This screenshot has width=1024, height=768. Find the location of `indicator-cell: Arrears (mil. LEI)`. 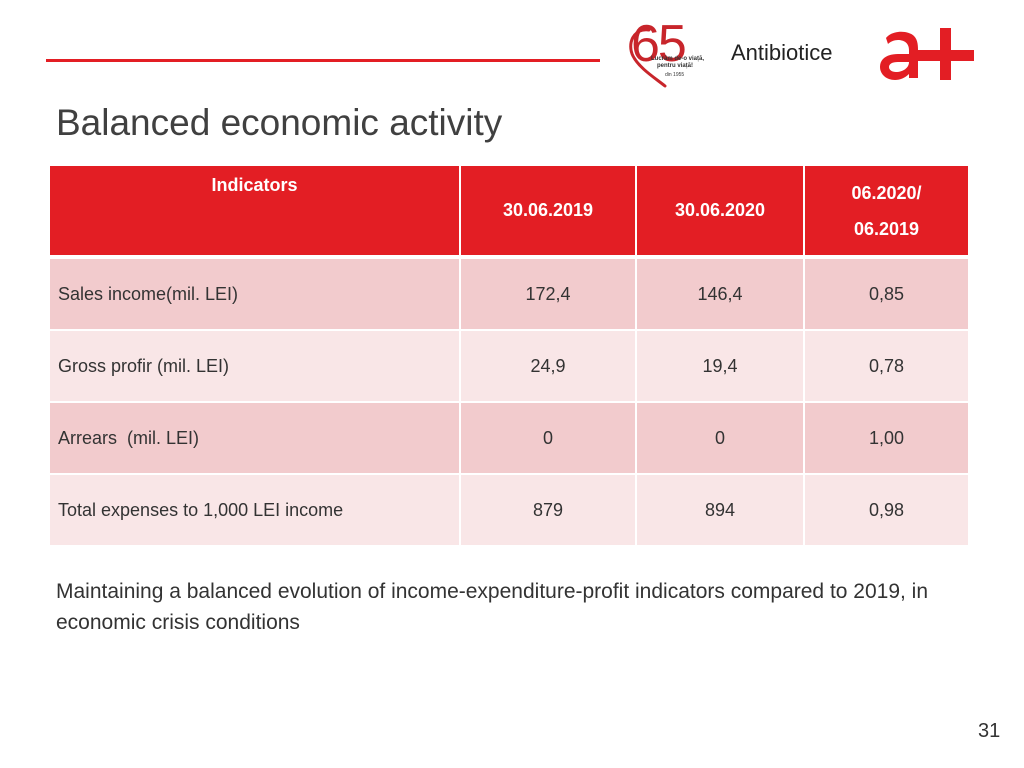

indicator-cell: Arrears (mil. LEI) is located at coordinates (255, 438).